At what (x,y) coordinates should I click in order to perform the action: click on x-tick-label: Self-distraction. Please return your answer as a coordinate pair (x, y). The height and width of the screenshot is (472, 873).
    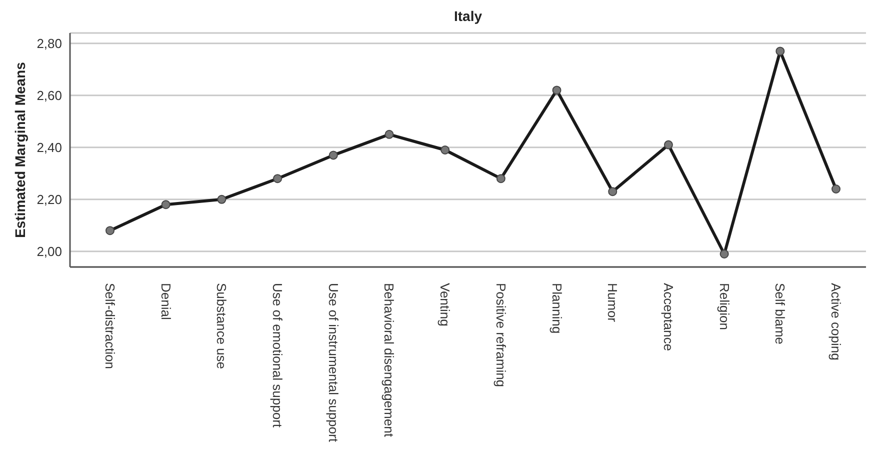
    Looking at the image, I should click on (110, 326).